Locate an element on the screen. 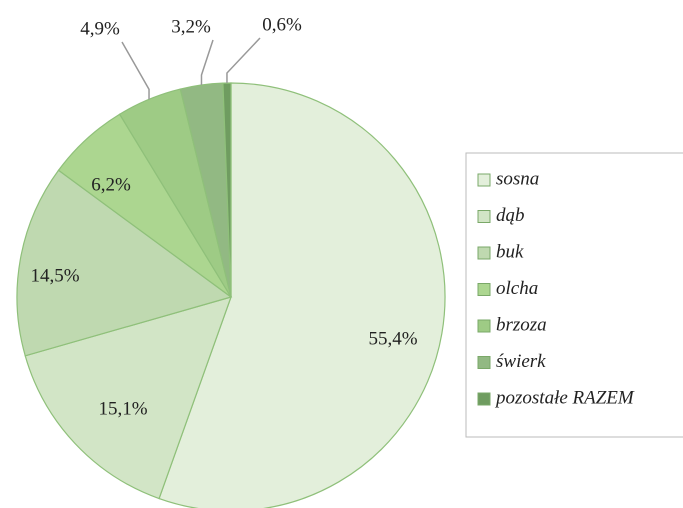 The image size is (683, 508). legend-label: olcha is located at coordinates (517, 288).